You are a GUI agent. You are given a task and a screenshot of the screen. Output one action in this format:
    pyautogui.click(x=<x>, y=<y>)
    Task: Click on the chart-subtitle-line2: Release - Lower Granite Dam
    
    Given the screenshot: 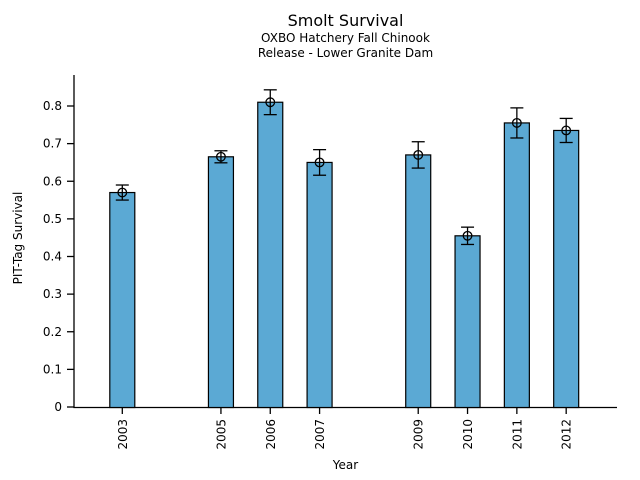 What is the action you would take?
    pyautogui.click(x=345, y=53)
    